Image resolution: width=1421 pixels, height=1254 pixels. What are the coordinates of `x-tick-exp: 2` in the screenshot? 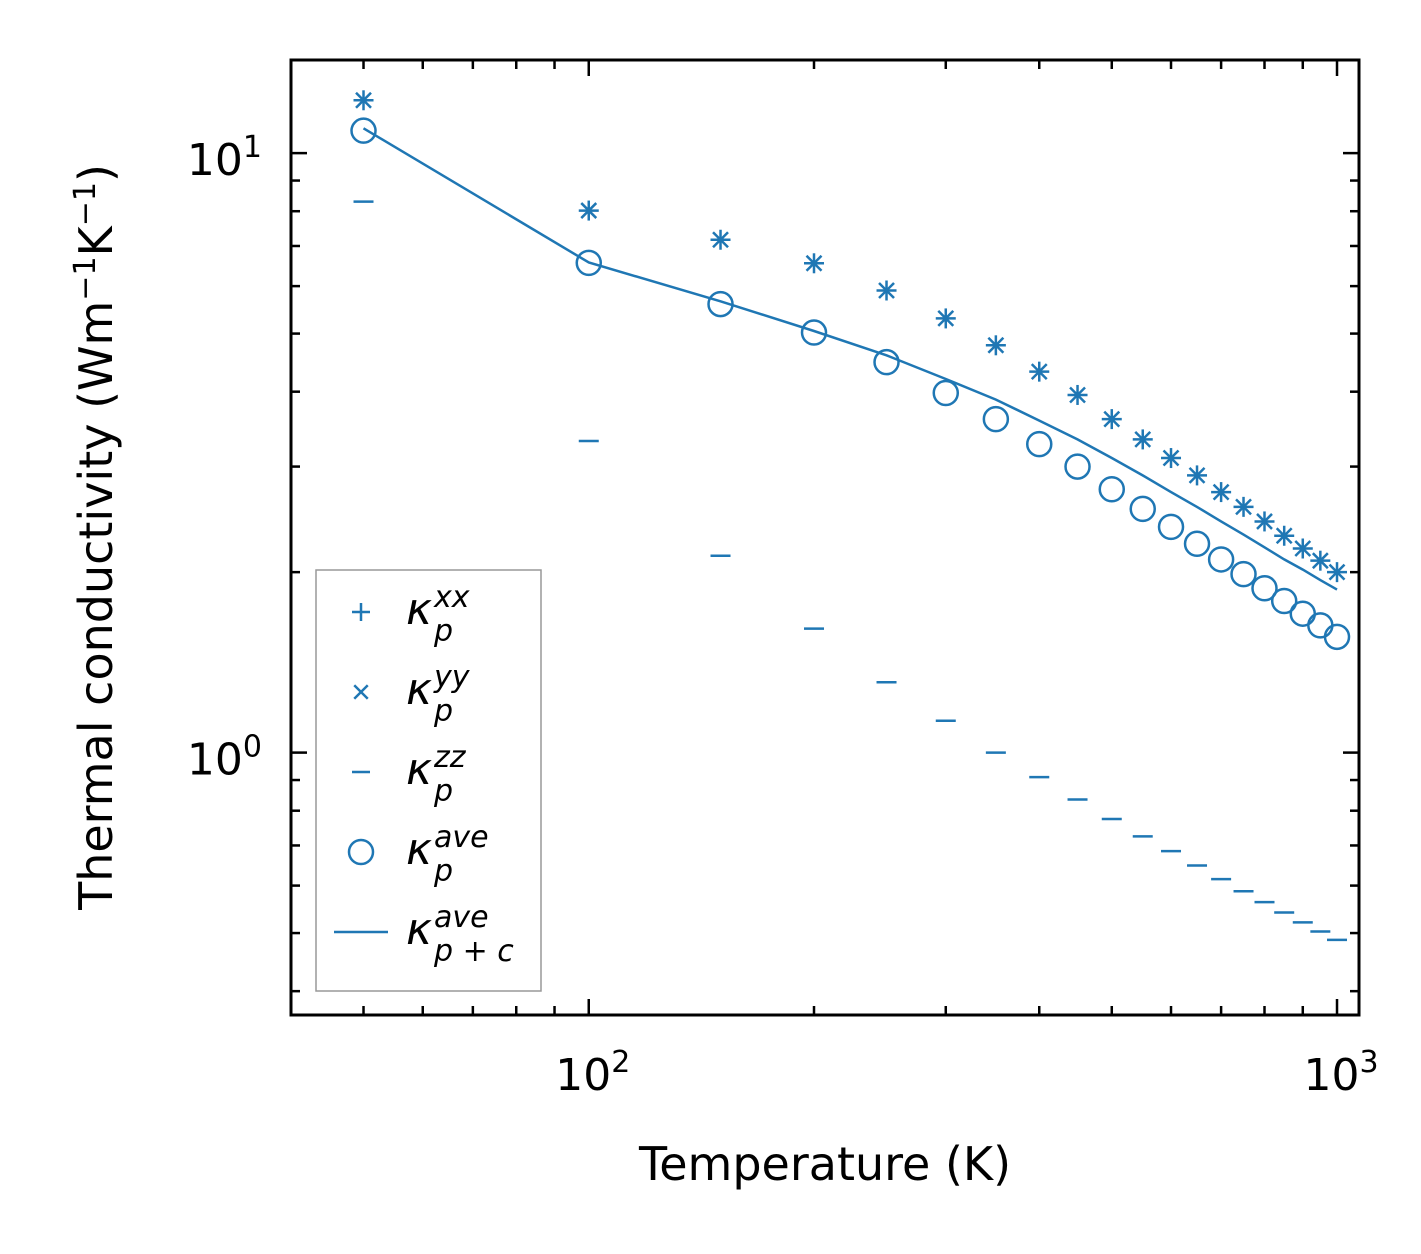 It's located at (620, 1062).